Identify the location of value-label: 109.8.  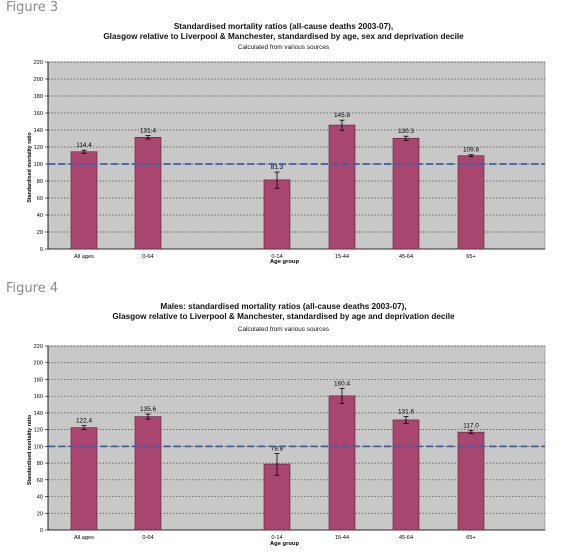
(471, 150).